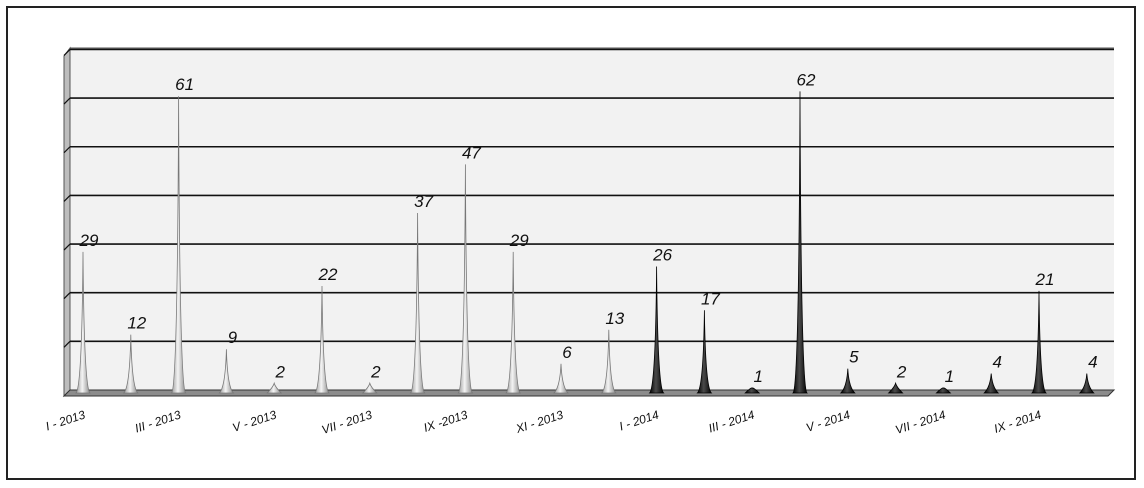  I want to click on x-tick-label: V - 2013, so click(255, 420).